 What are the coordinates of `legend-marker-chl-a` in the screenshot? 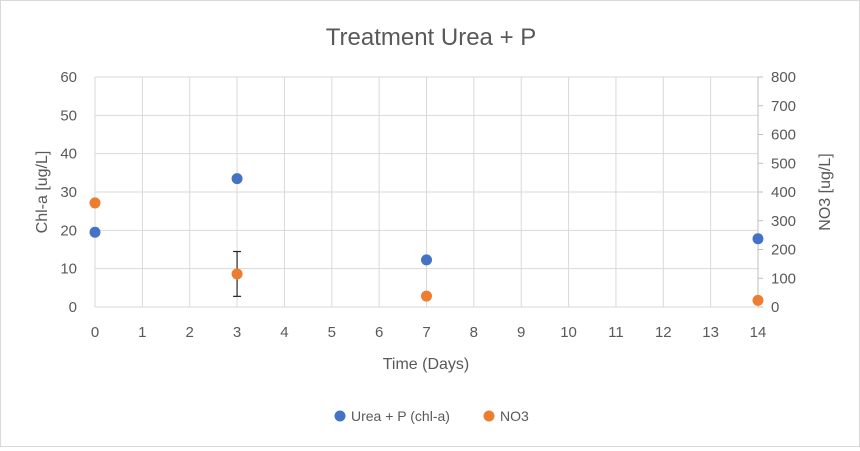 It's located at (340, 416).